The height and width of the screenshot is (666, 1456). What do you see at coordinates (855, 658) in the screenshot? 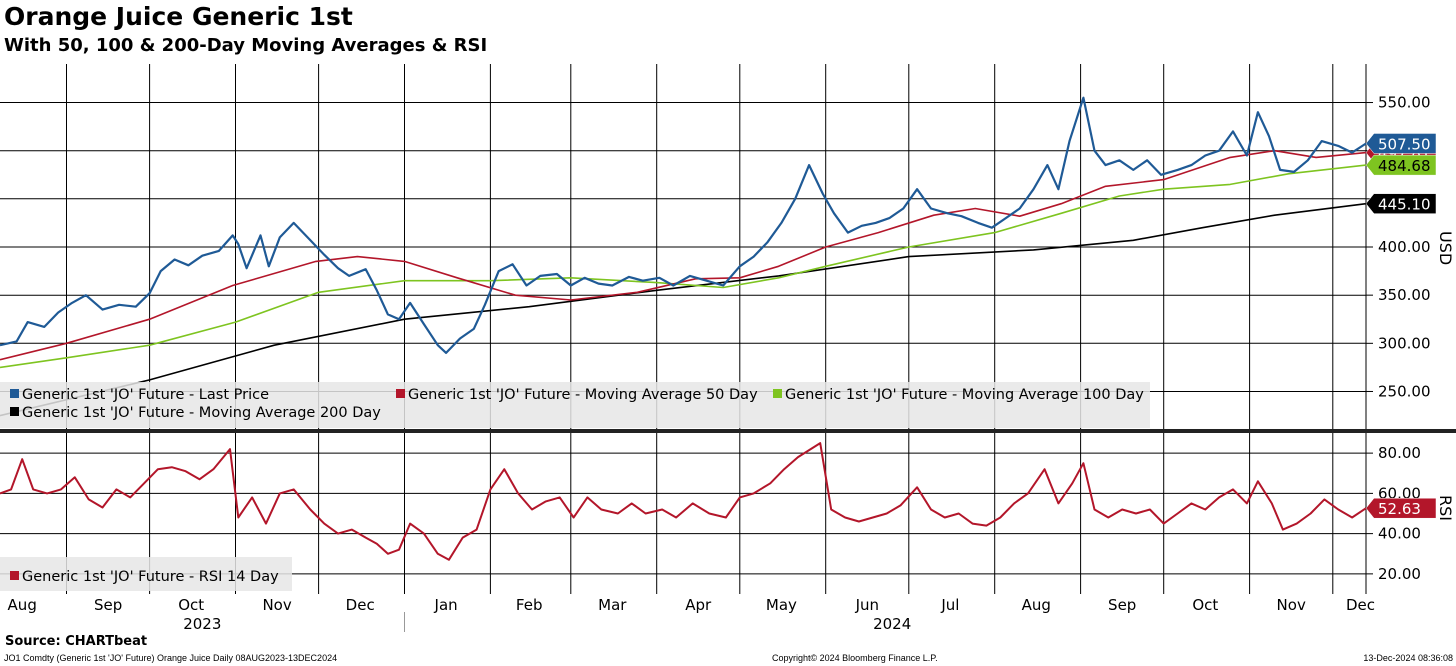
I see `copyright-note: Copyright© 2024 Bloomberg Finance L.P.` at bounding box center [855, 658].